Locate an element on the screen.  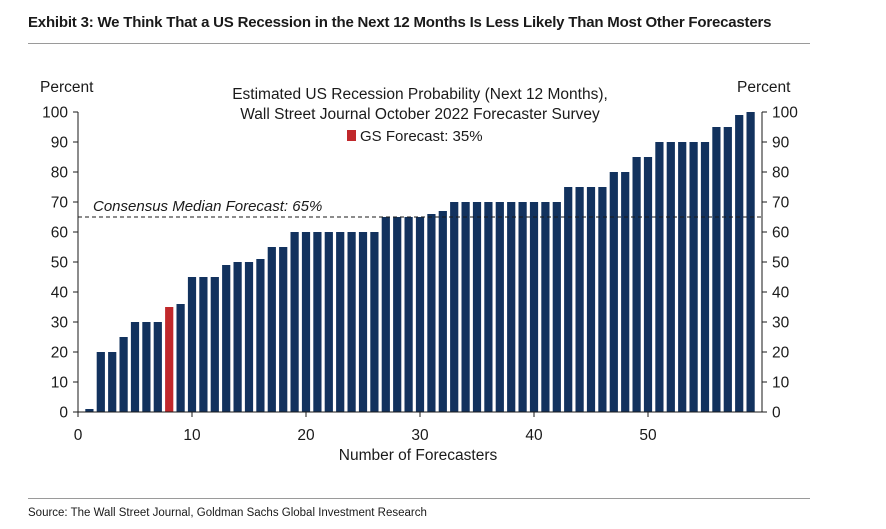
y-axis-label-right: Percent is located at coordinates (764, 87).